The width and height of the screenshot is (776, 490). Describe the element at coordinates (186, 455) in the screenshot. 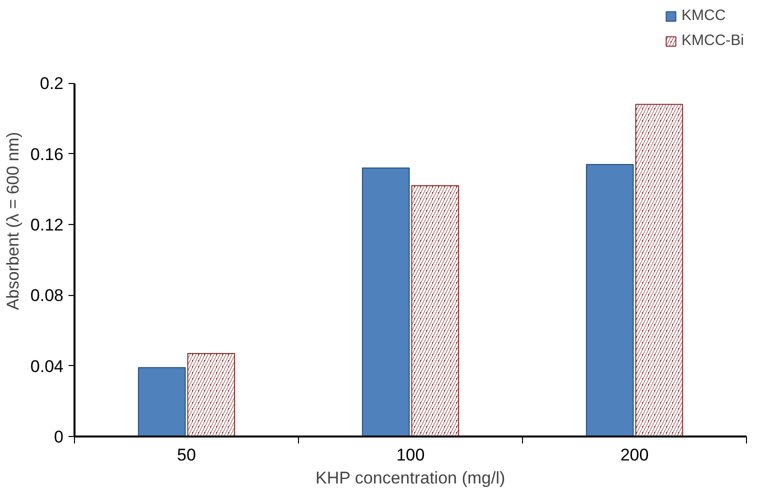

I see `x-tick-label: 50` at that location.